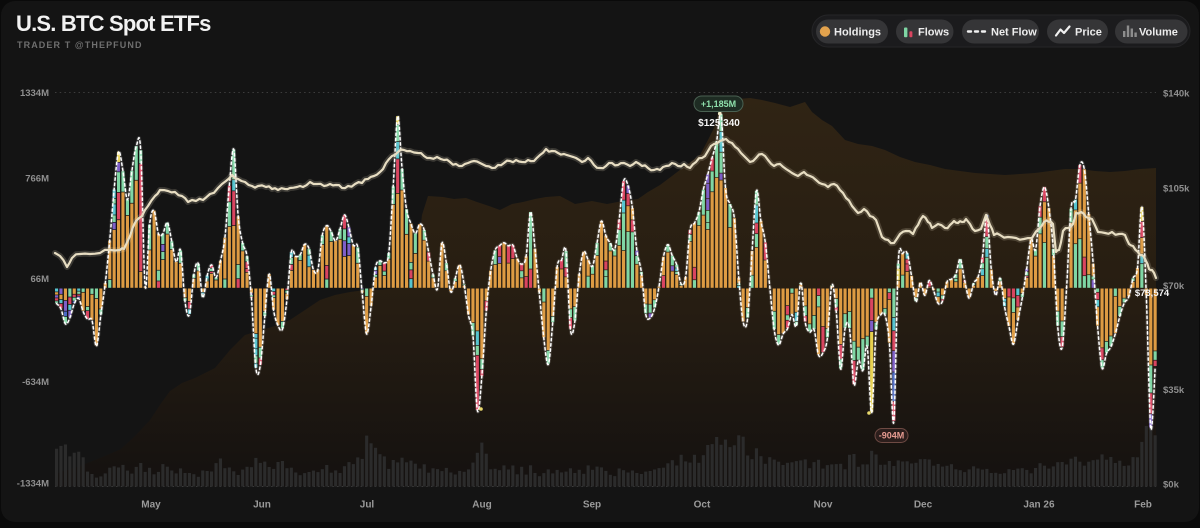  I want to click on svg-text: May, so click(151, 505).